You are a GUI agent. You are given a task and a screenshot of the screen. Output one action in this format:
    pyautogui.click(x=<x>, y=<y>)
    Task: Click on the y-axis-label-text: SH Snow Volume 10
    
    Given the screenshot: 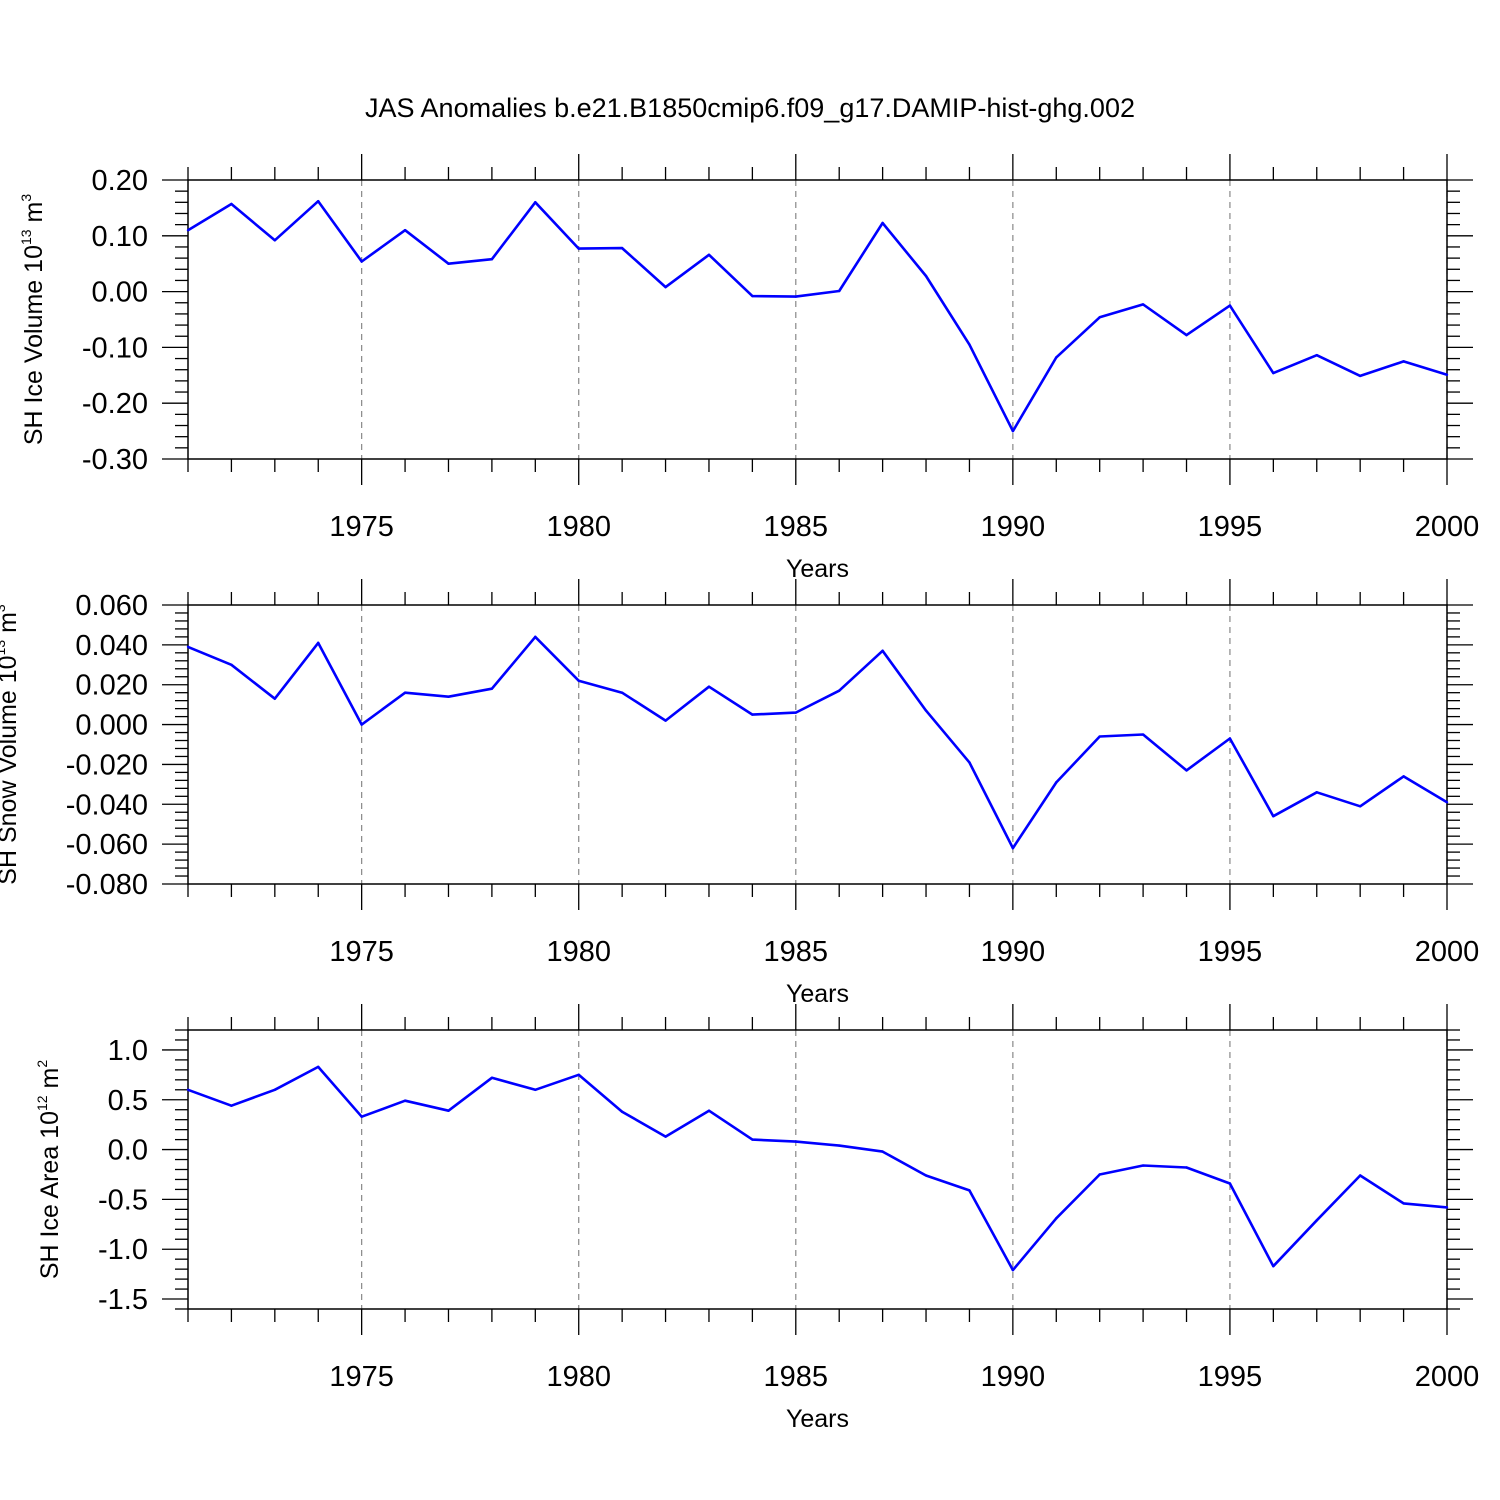 What is the action you would take?
    pyautogui.click(x=11, y=769)
    